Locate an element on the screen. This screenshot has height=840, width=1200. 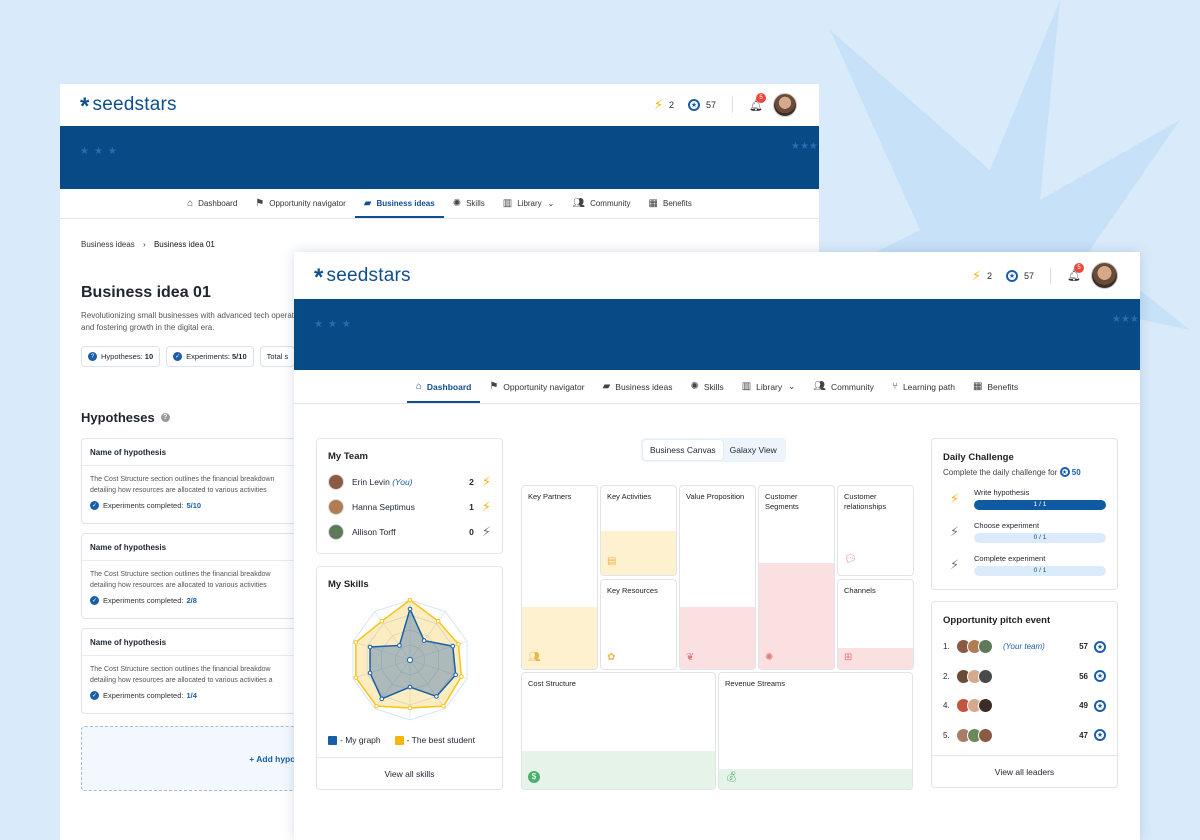
progress-bar: 1 / 1 is located at coordinates (1040, 505).